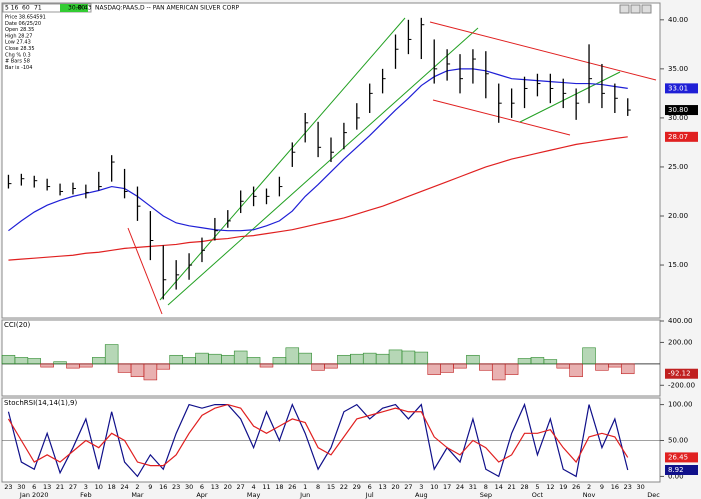  What do you see at coordinates (26, 8) in the screenshot?
I see `toolbar-text: 60` at bounding box center [26, 8].